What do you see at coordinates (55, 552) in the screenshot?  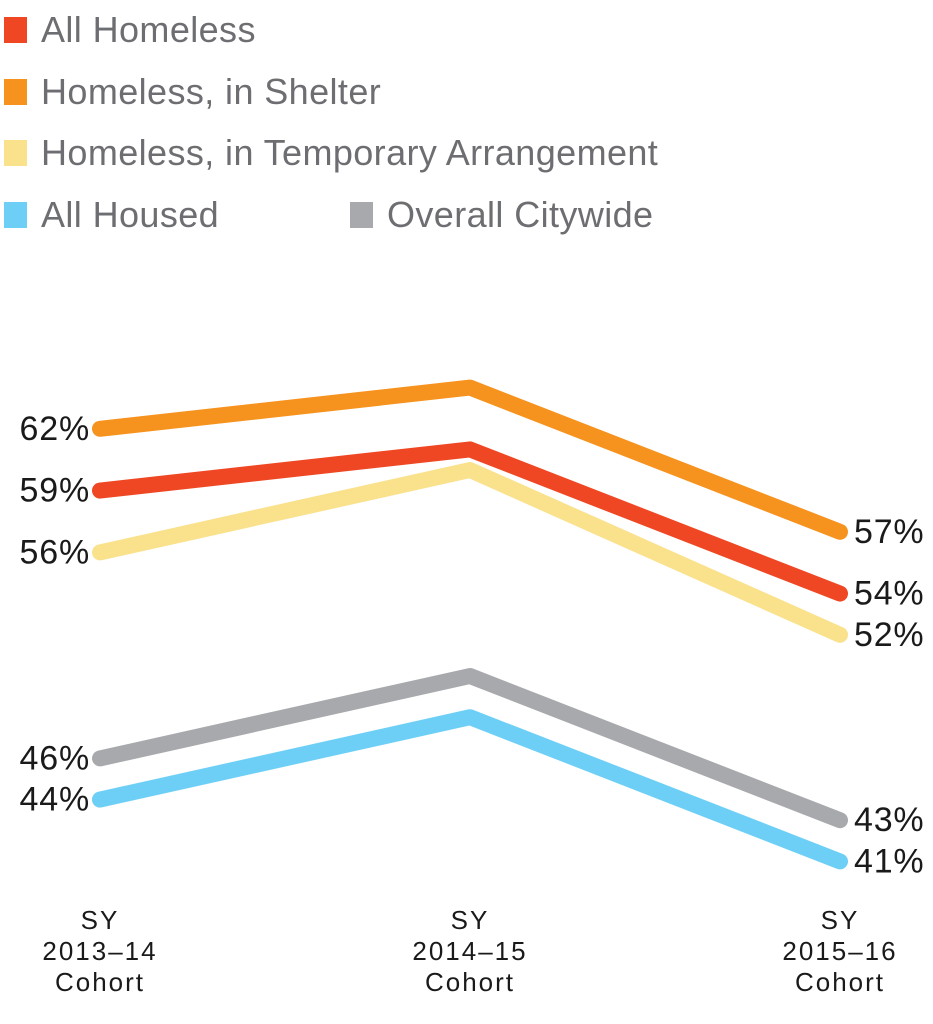 I see `value-label: 56%` at bounding box center [55, 552].